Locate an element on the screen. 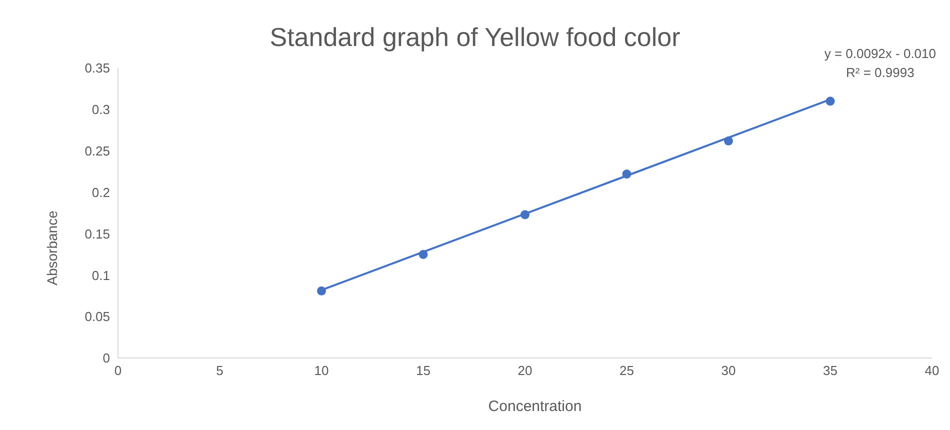 The image size is (950, 430). x-tick-label: 0 is located at coordinates (118, 370).